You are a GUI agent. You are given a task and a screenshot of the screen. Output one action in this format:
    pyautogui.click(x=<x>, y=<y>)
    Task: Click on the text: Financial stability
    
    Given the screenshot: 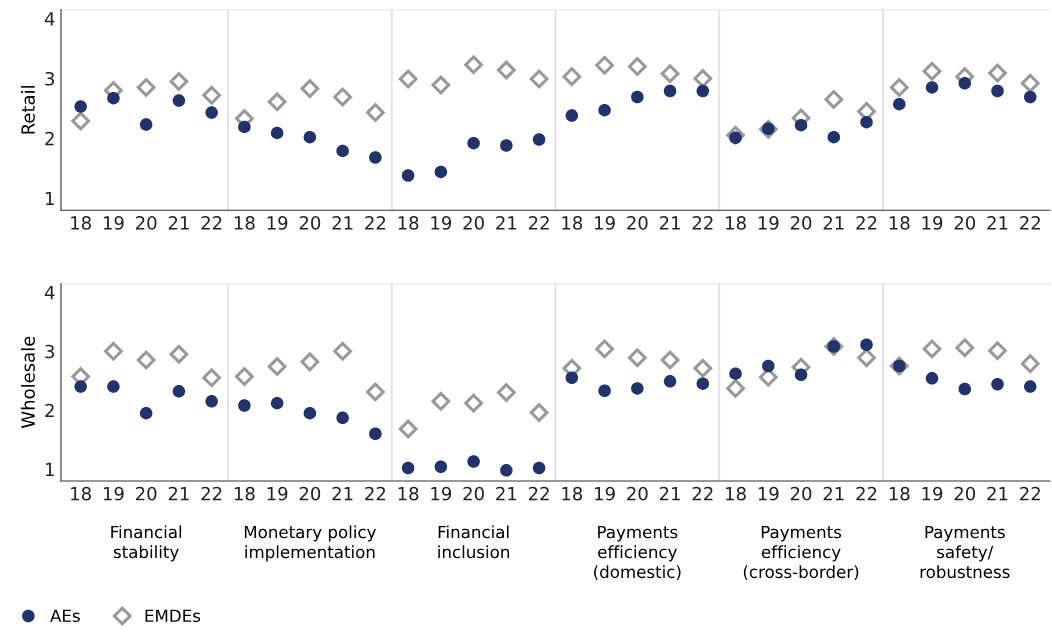 What is the action you would take?
    pyautogui.click(x=146, y=543)
    